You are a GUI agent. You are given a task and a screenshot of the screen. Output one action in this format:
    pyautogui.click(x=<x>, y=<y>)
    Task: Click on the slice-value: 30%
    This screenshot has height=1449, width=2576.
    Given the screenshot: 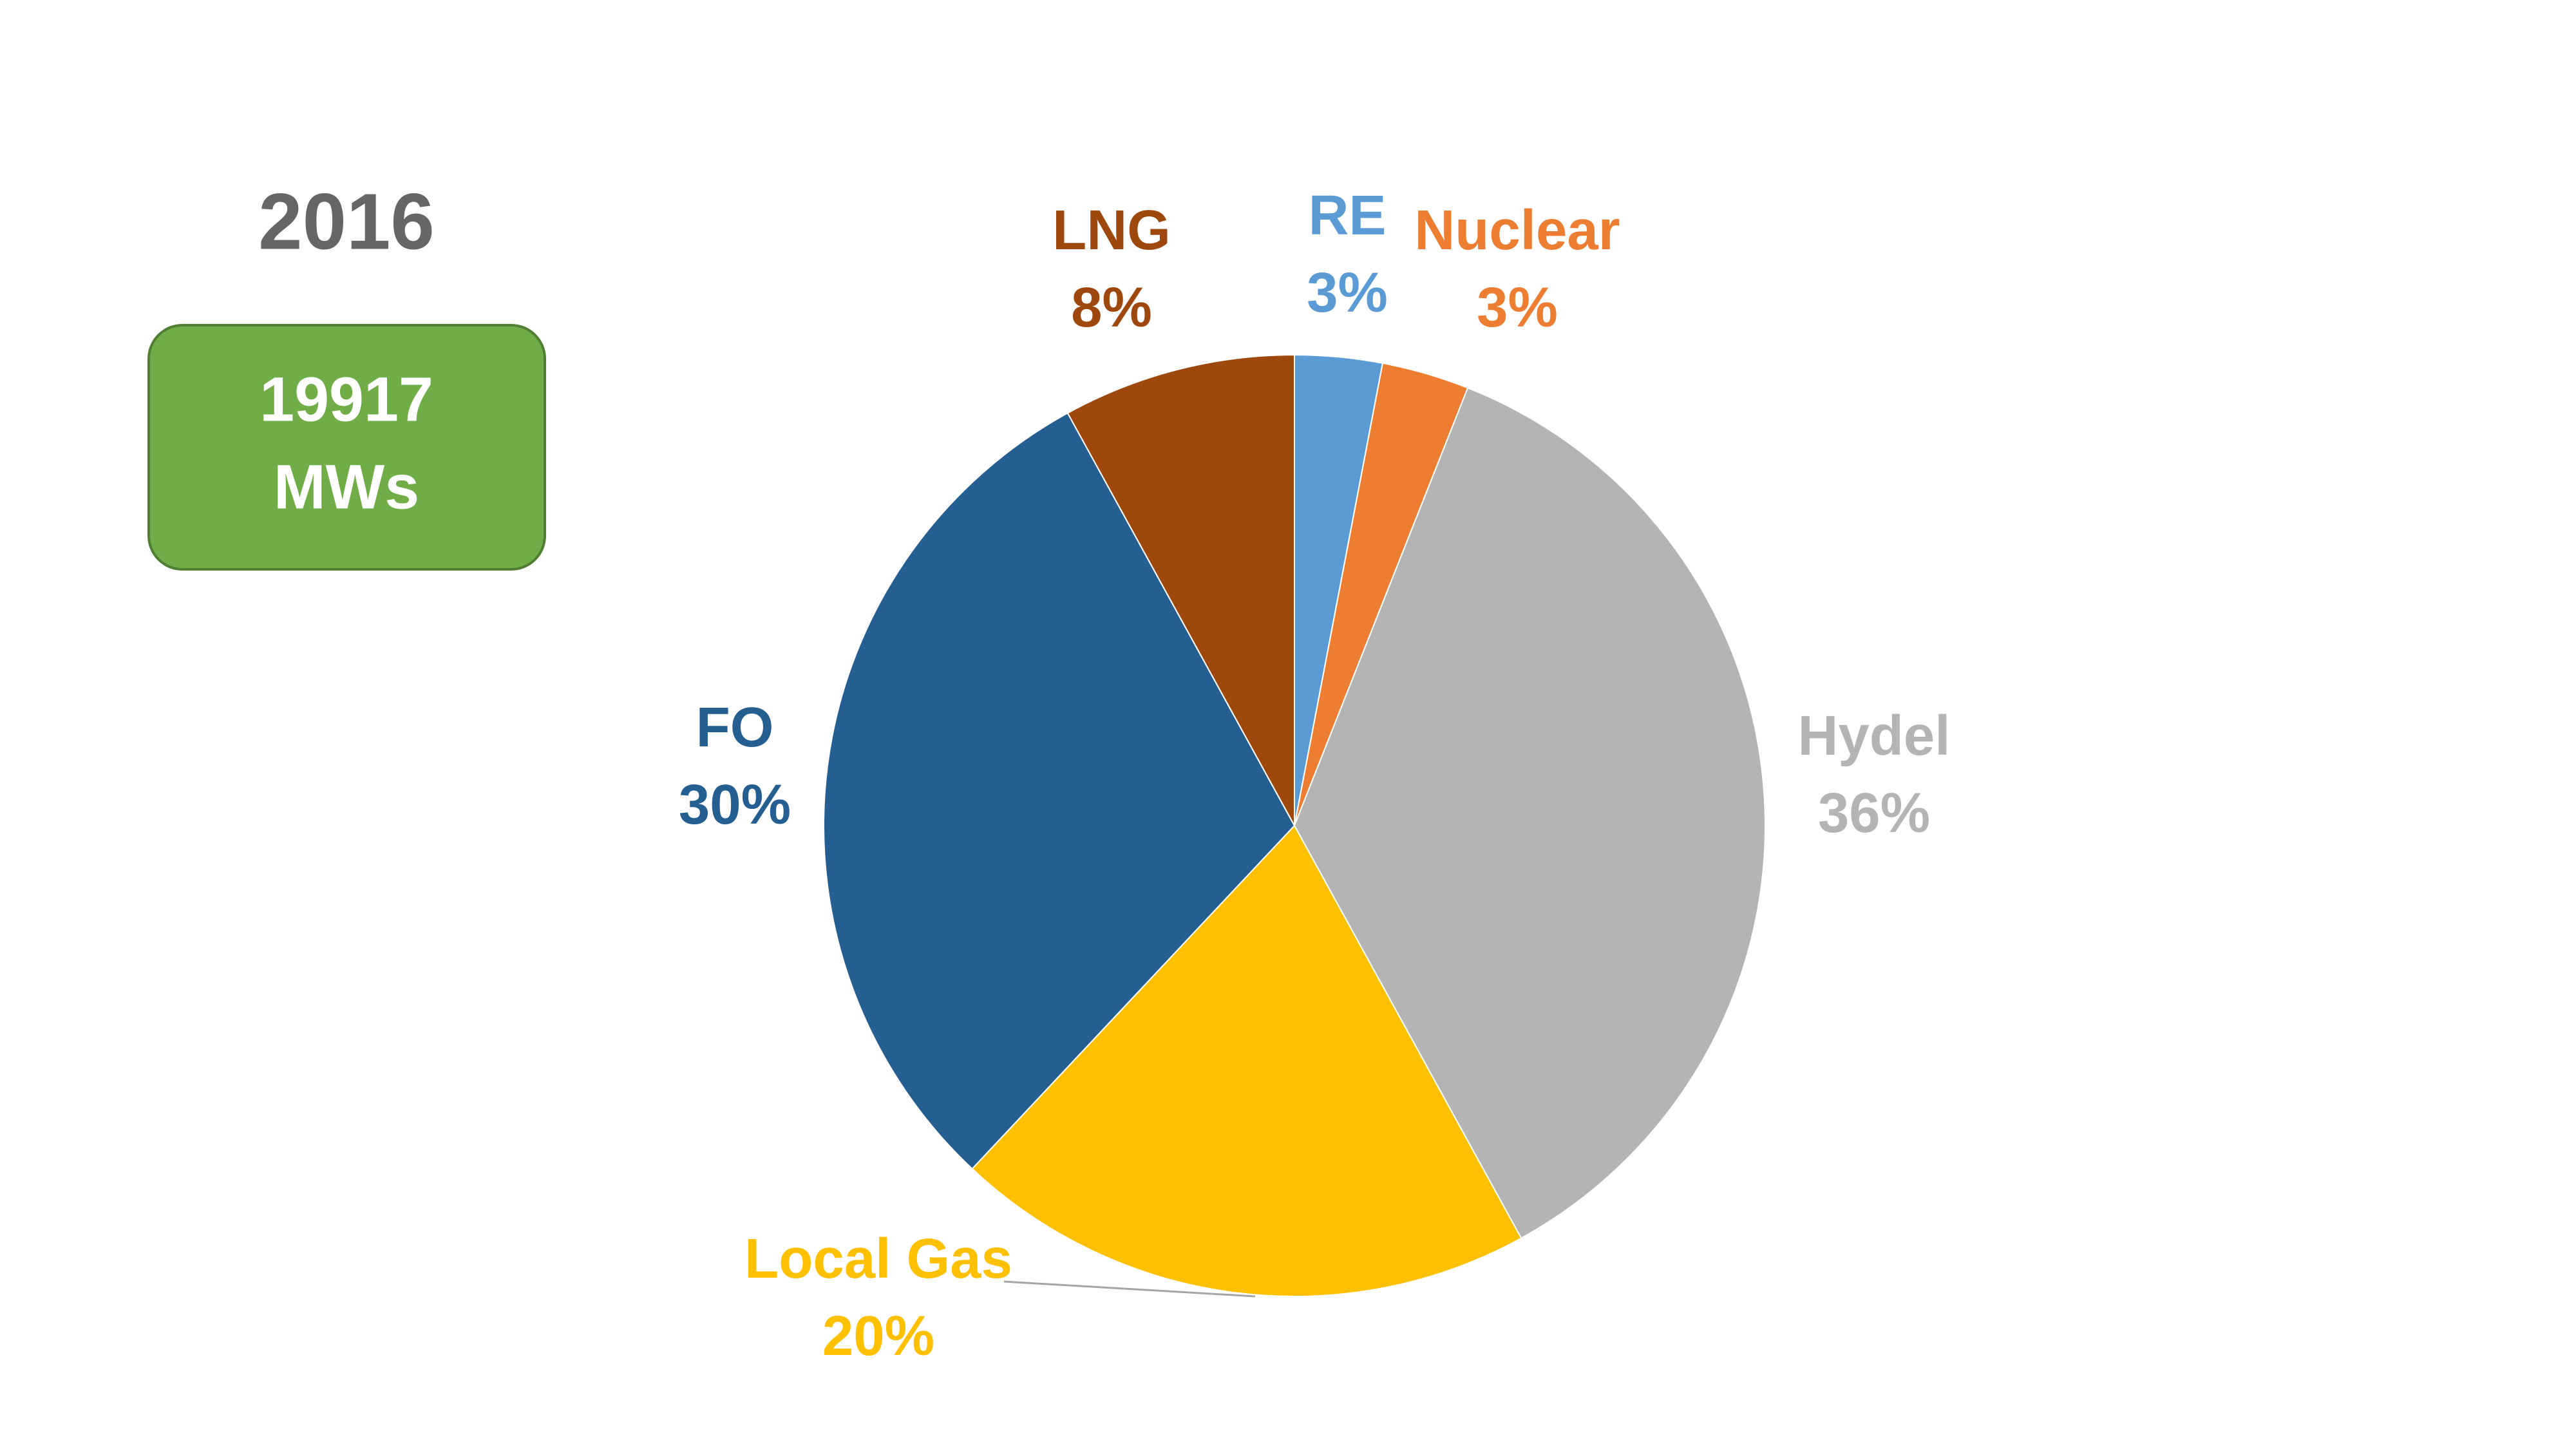 What is the action you would take?
    pyautogui.click(x=735, y=805)
    